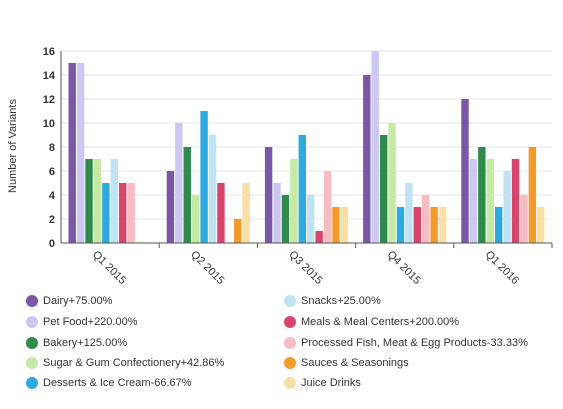 The image size is (563, 409). What do you see at coordinates (404, 268) in the screenshot?
I see `x-tick-label: Q4 2015` at bounding box center [404, 268].